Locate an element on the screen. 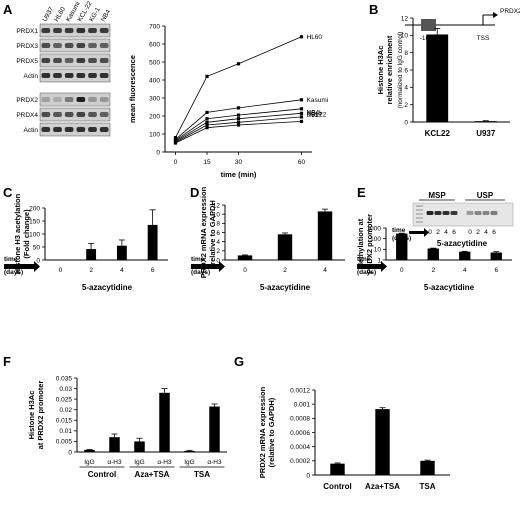  y-tick-label: 8 is located at coordinates (218, 224).